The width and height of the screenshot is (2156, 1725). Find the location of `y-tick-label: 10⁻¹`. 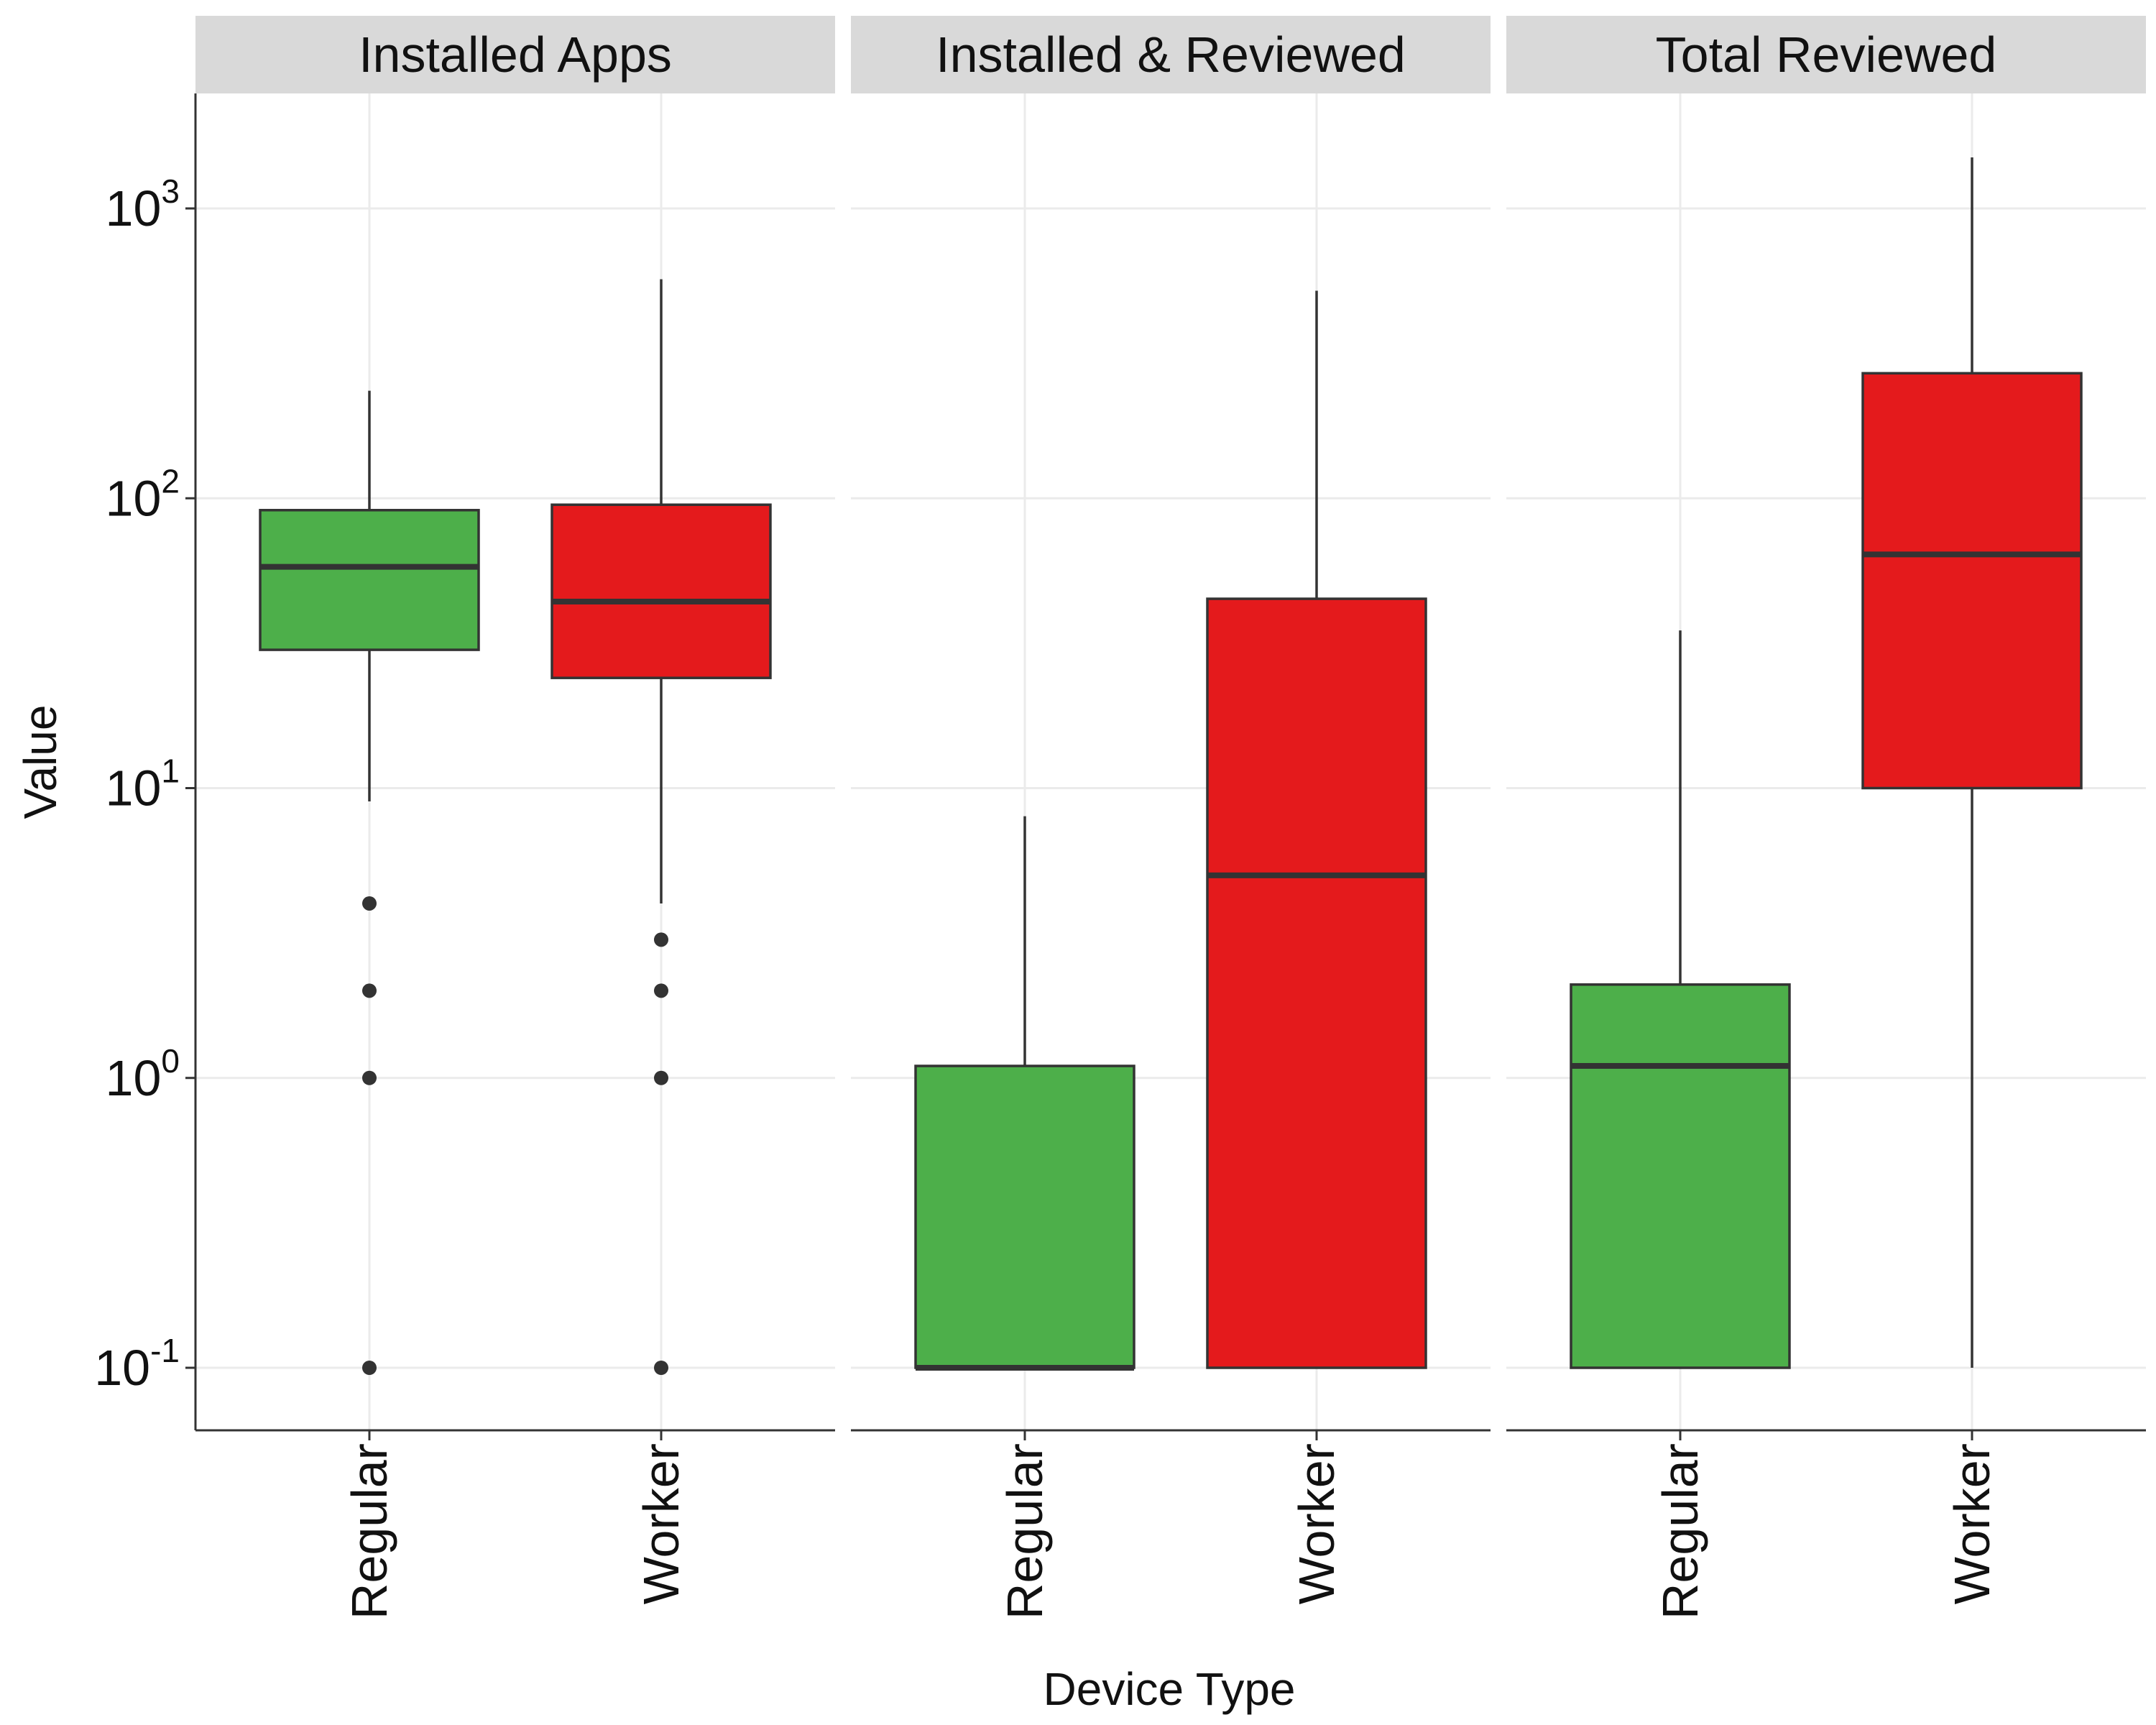

y-tick-label: 10⁻¹ is located at coordinates (137, 1364).